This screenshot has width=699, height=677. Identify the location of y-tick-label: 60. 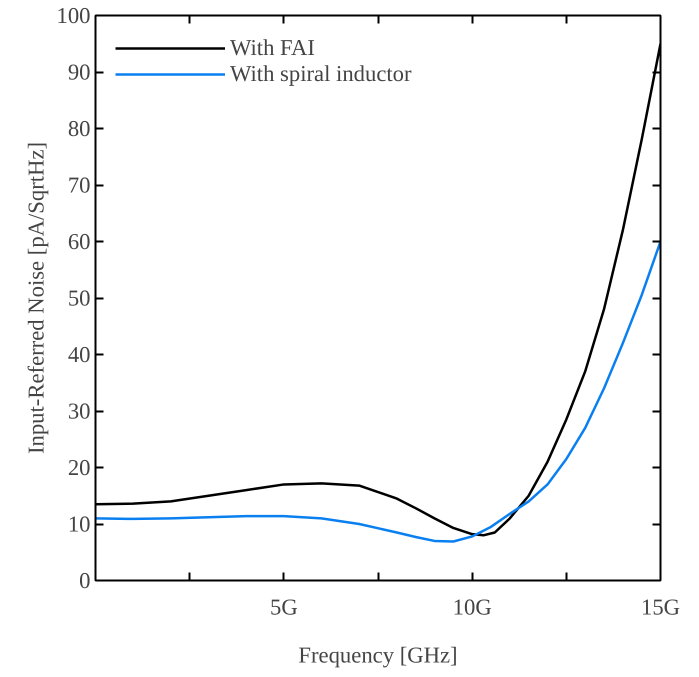
(79, 241).